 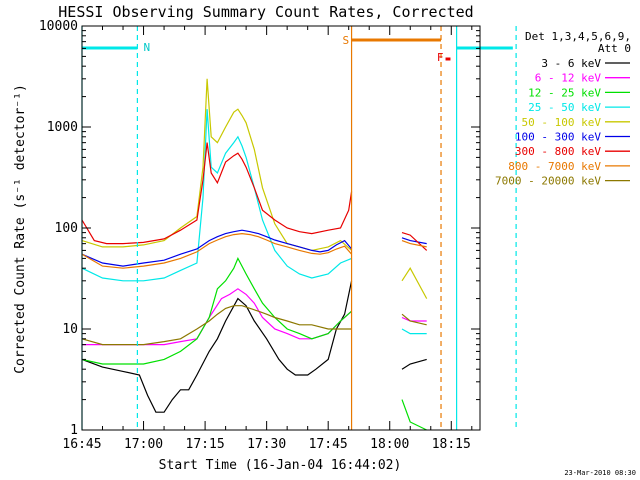 I want to click on x-tick-label: 17:00, so click(x=143, y=444).